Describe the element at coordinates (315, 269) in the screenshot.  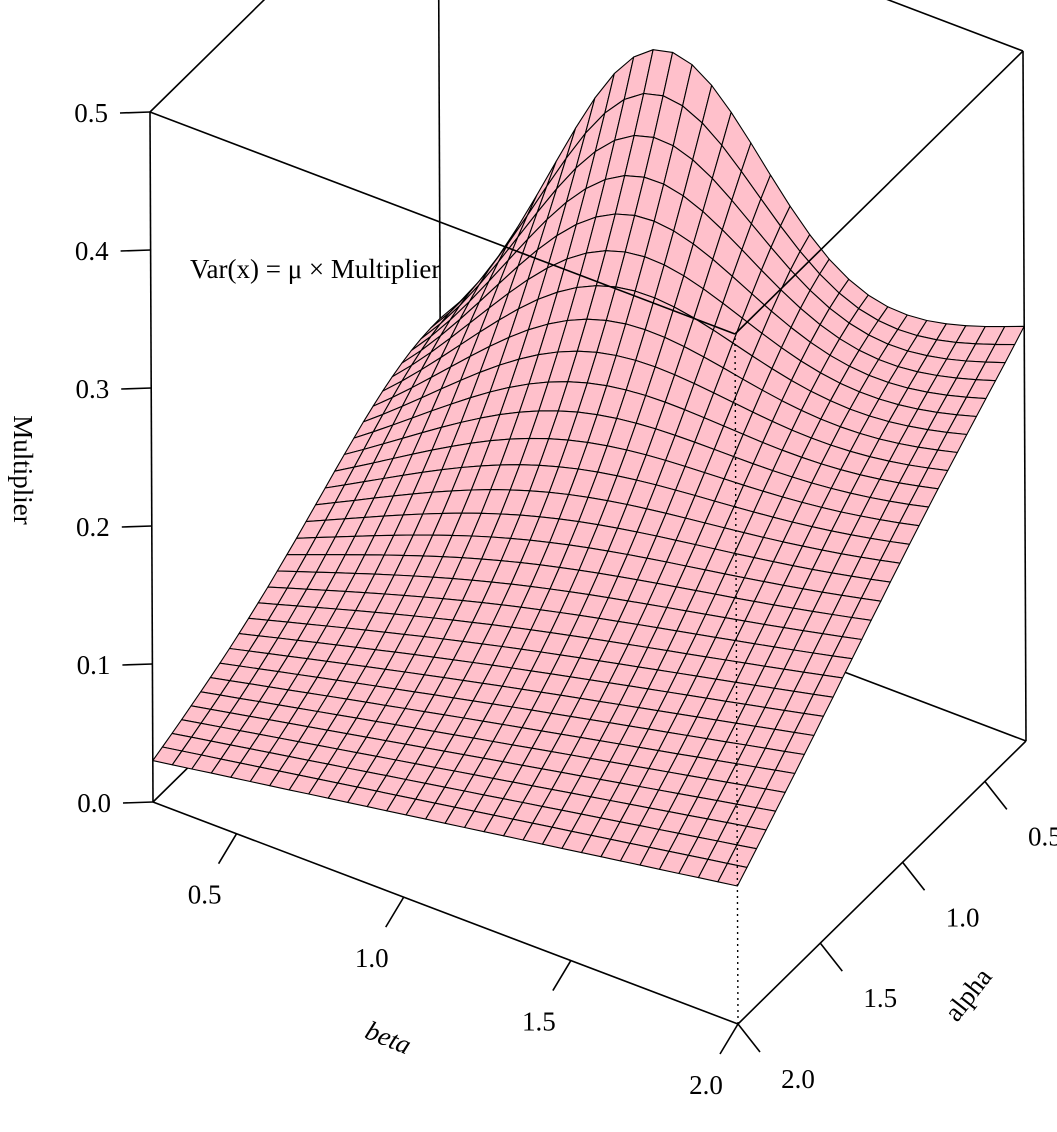
I see `annotation: Var(x) = μ × Multiplier` at that location.